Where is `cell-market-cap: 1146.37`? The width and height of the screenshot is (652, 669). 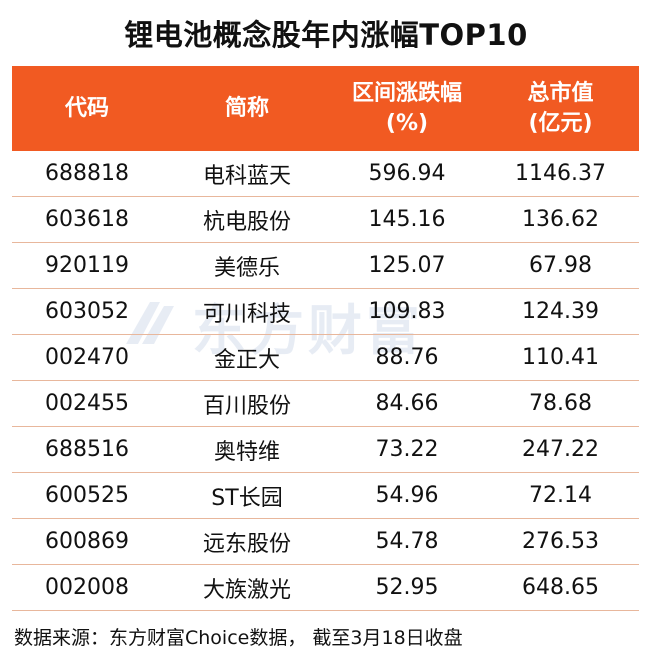
cell-market-cap: 1146.37 is located at coordinates (560, 174).